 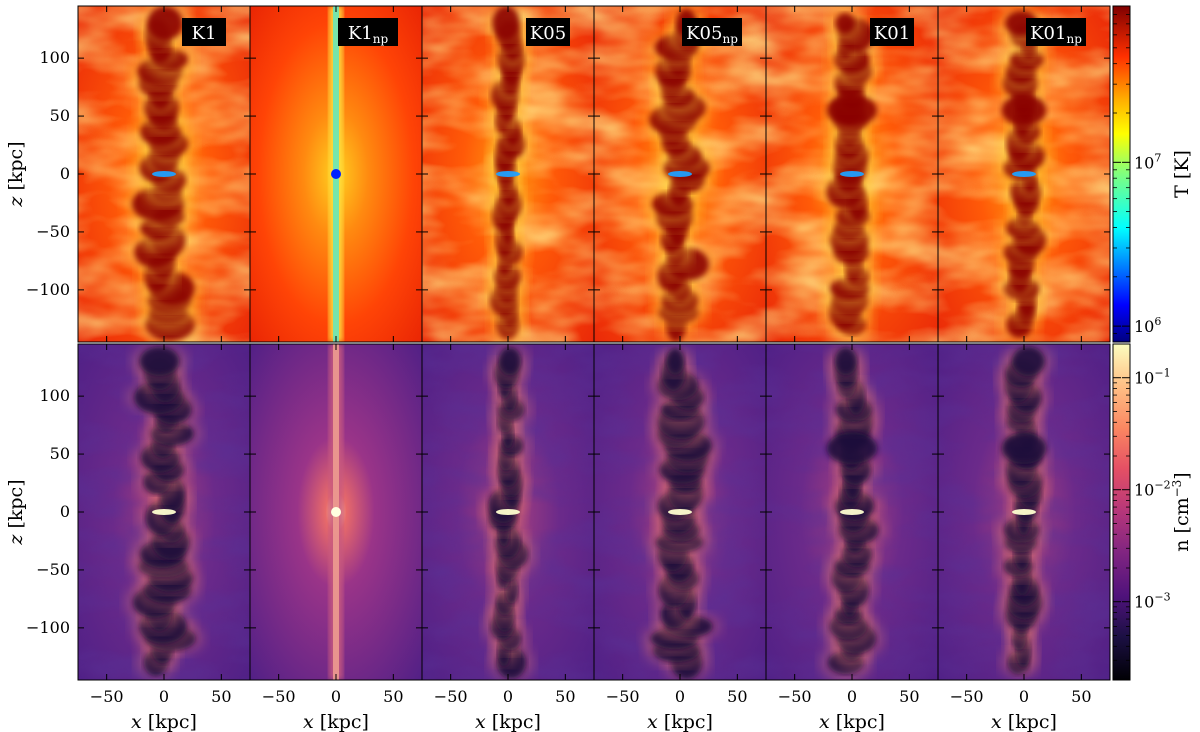 What do you see at coordinates (1024, 512) in the screenshot?
I see `panel-density-K01np` at bounding box center [1024, 512].